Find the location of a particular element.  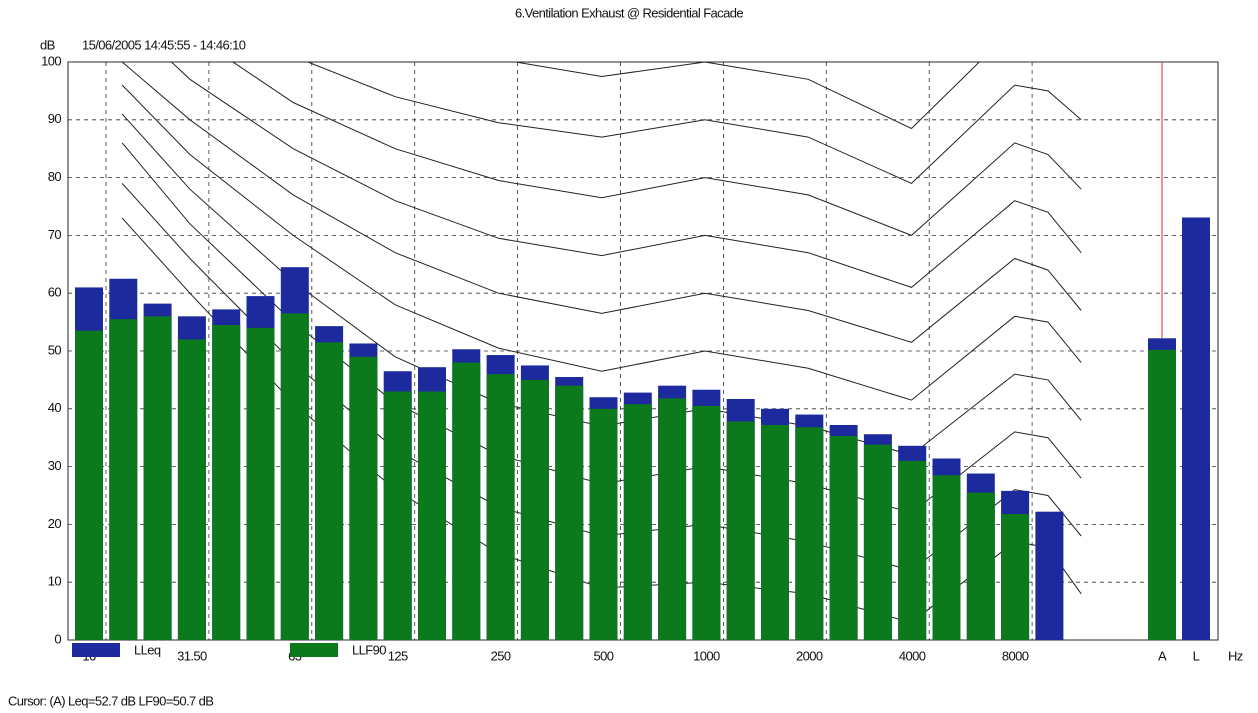

x-tick-label: 31.50 is located at coordinates (192, 655).